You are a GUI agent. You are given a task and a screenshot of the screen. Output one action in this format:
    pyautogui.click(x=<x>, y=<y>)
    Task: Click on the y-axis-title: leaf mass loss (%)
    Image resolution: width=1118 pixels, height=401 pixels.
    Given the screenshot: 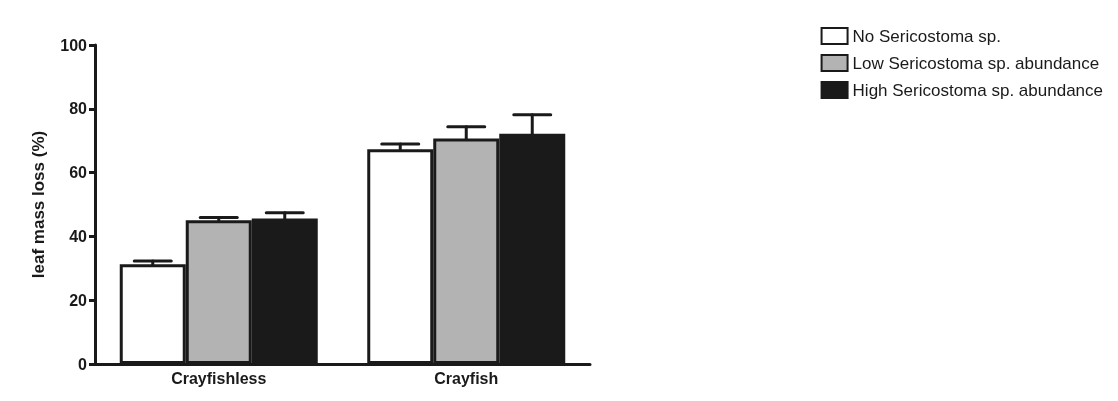 What is the action you would take?
    pyautogui.click(x=38, y=204)
    